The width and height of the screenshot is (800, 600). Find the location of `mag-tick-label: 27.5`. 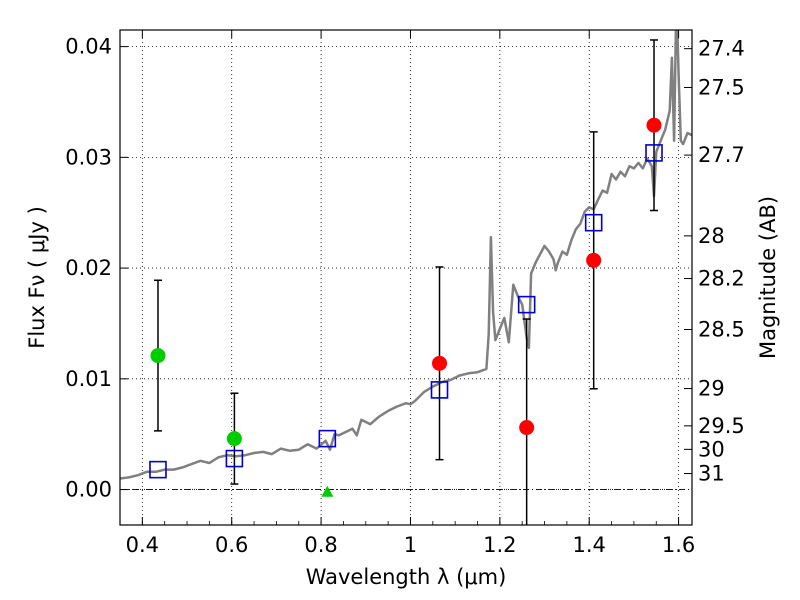

mag-tick-label: 27.5 is located at coordinates (721, 87).